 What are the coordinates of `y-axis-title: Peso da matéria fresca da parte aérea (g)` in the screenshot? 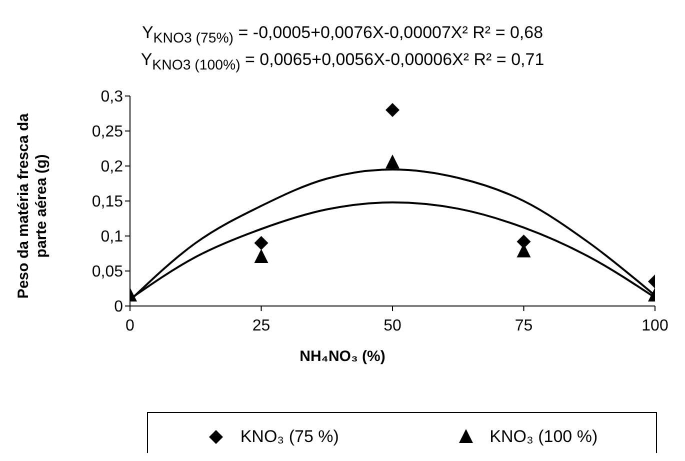 It's located at (33, 206).